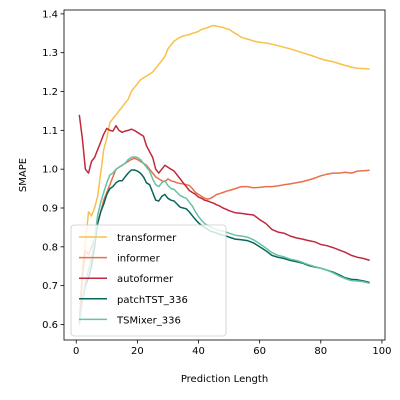 The height and width of the screenshot is (400, 400). Describe the element at coordinates (76, 351) in the screenshot. I see `x-tick-label: 0` at that location.